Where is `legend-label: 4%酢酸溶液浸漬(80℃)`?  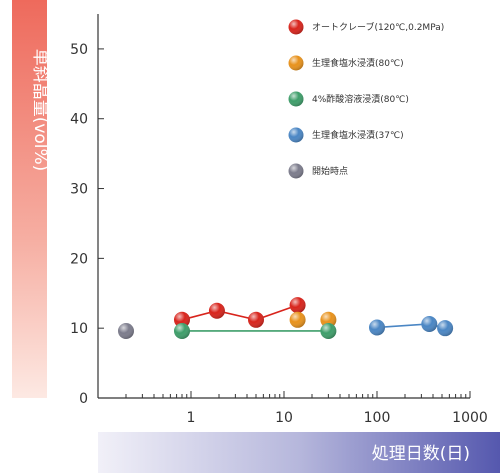 legend-label: 4%酢酸溶液浸漬(80℃) is located at coordinates (360, 99).